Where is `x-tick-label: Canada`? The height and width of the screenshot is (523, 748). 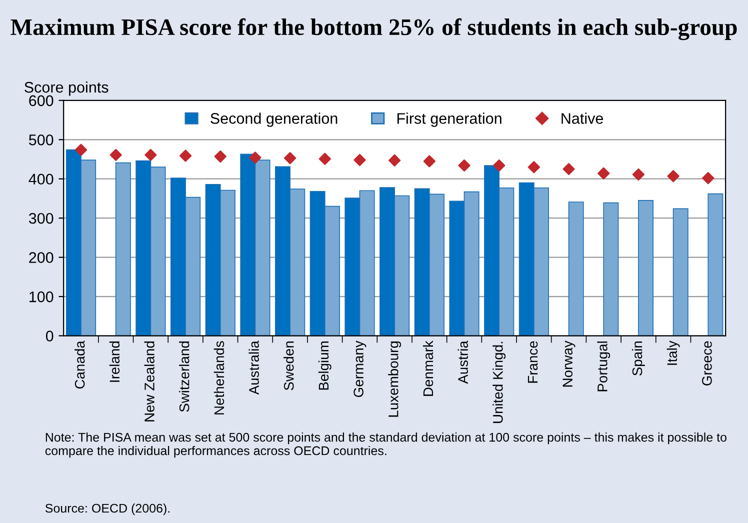
x-tick-label: Canada is located at coordinates (79, 364).